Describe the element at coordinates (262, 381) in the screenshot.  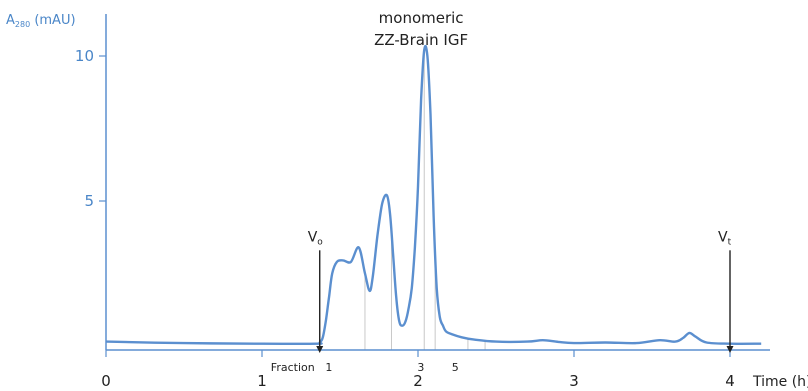
I see `x-tick-label: 1` at that location.